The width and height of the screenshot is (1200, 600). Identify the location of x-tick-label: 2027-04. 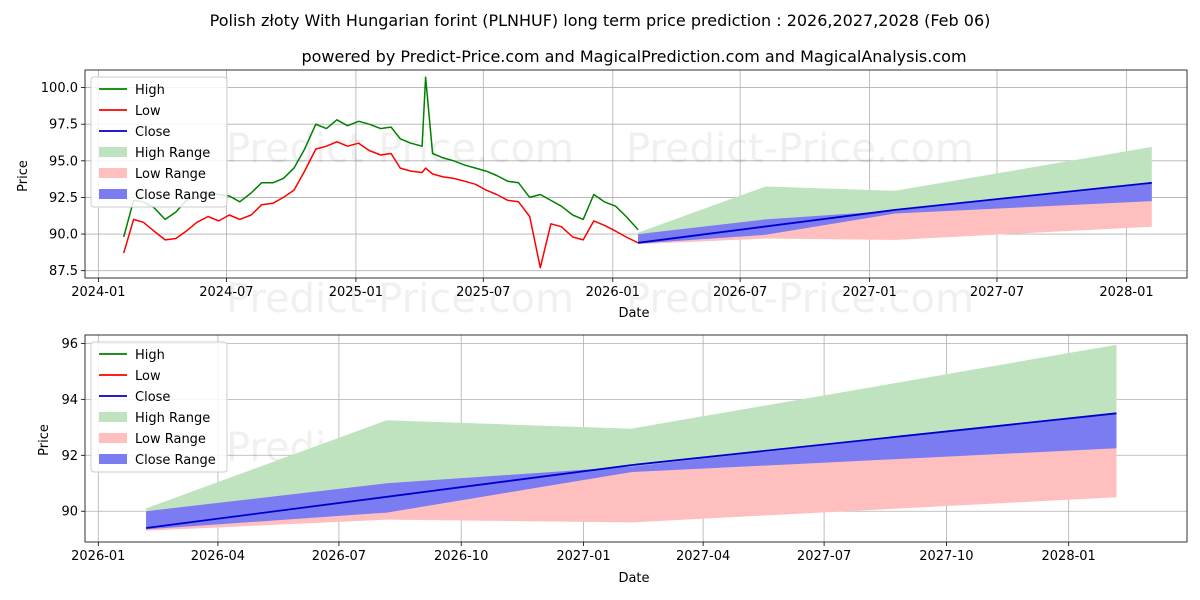
(703, 556).